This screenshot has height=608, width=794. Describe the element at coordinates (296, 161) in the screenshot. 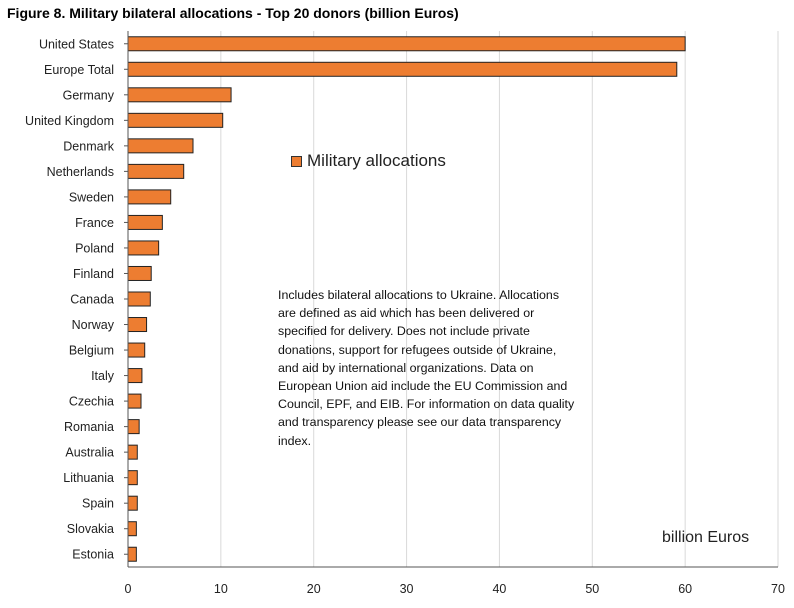

I see `legend-swatch` at that location.